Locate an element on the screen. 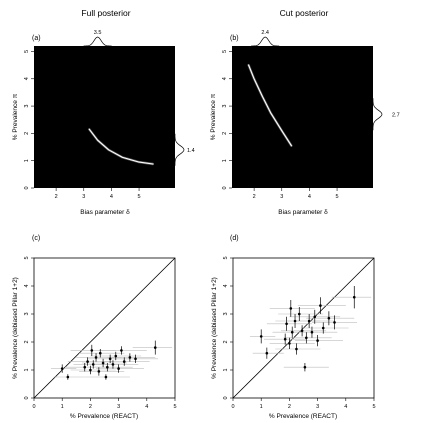 This screenshot has height=423, width=423. panel-label-c: (c) is located at coordinates (36, 238).